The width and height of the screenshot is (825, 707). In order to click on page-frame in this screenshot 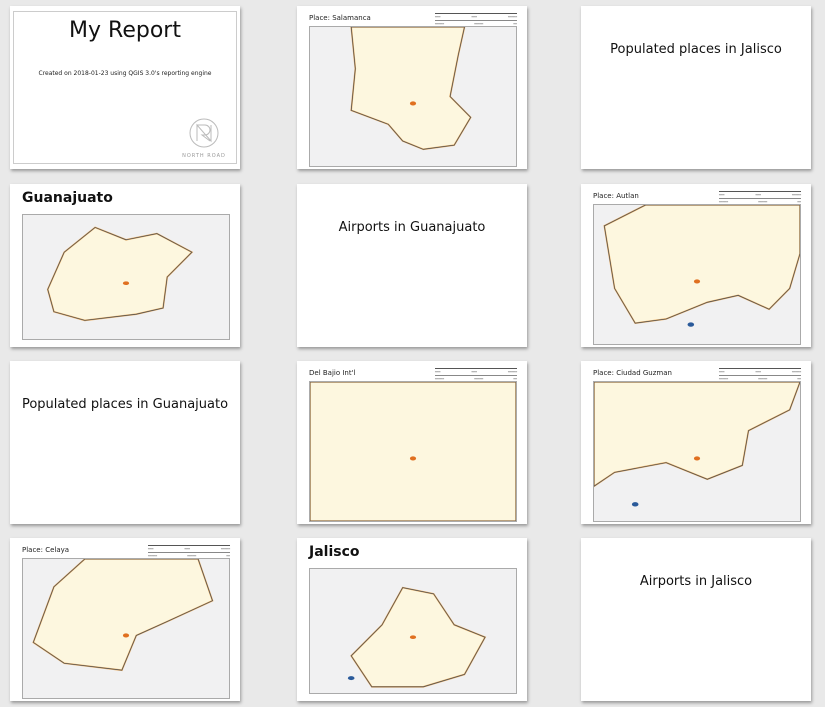, I will do `click(125, 87)`.